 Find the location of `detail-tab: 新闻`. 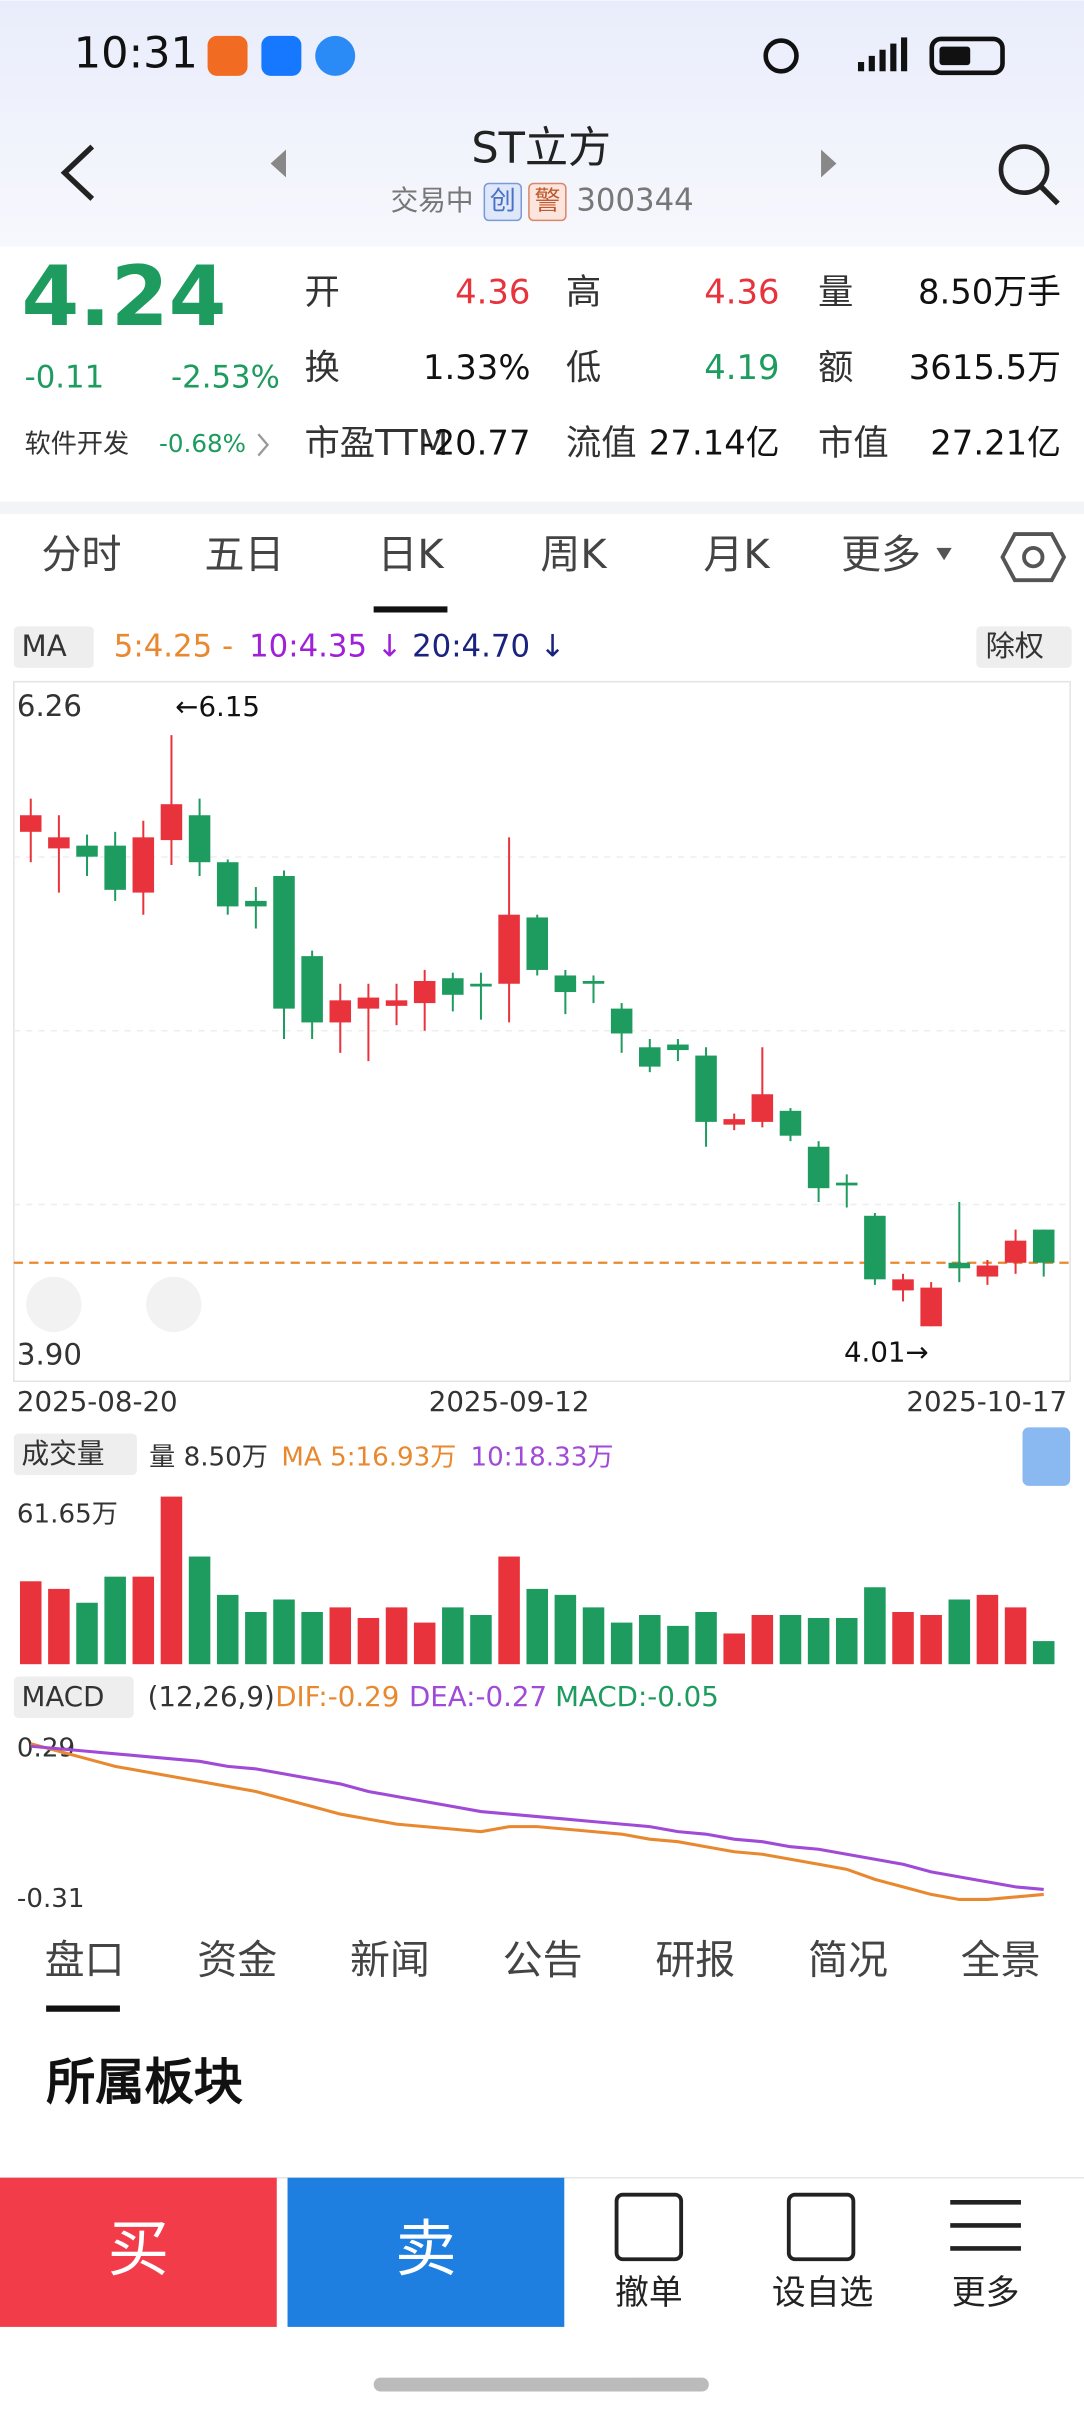

detail-tab: 新闻 is located at coordinates (390, 1960).